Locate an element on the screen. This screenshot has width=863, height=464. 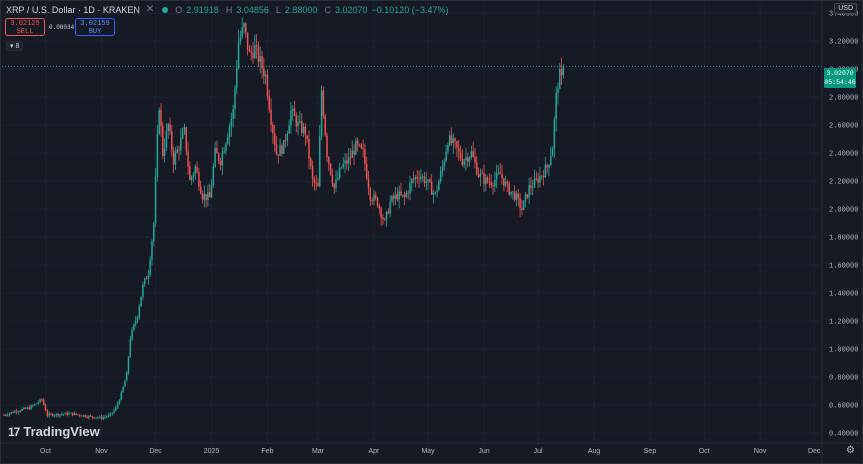
indicators-toggle: ▾ 8 is located at coordinates (15, 46).